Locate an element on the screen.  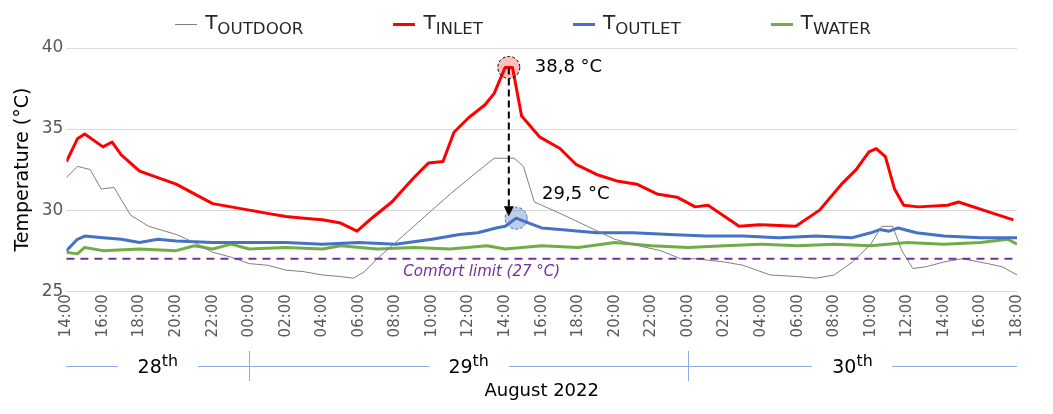
y-tick-label: 30 is located at coordinates (52, 208).